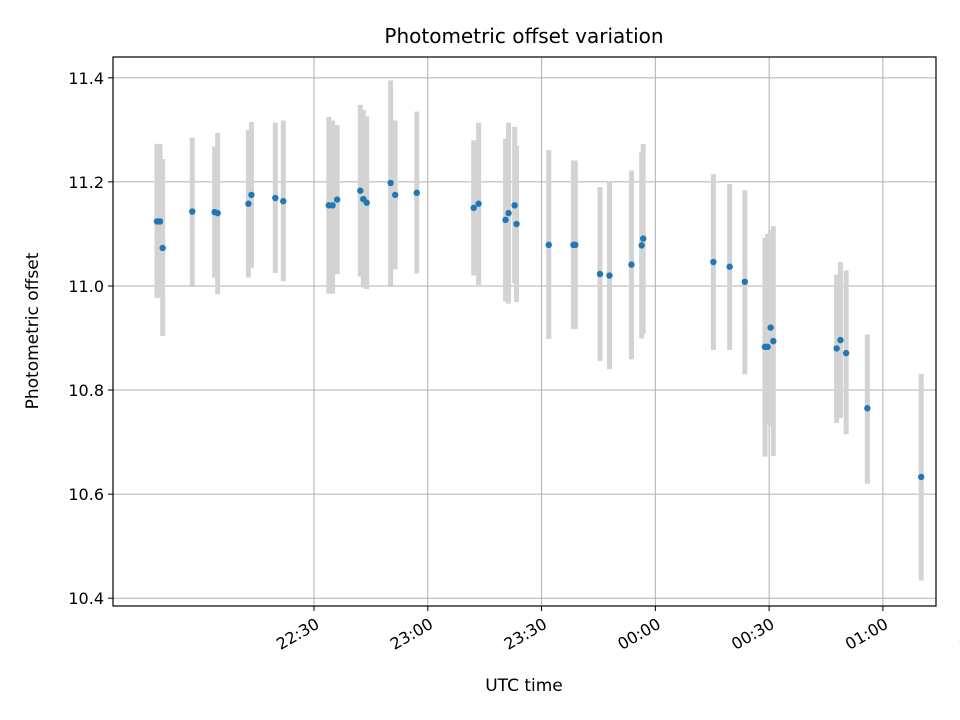 Image resolution: width=960 pixels, height=720 pixels. What do you see at coordinates (524, 686) in the screenshot?
I see `x-axis-label: UTC time` at bounding box center [524, 686].